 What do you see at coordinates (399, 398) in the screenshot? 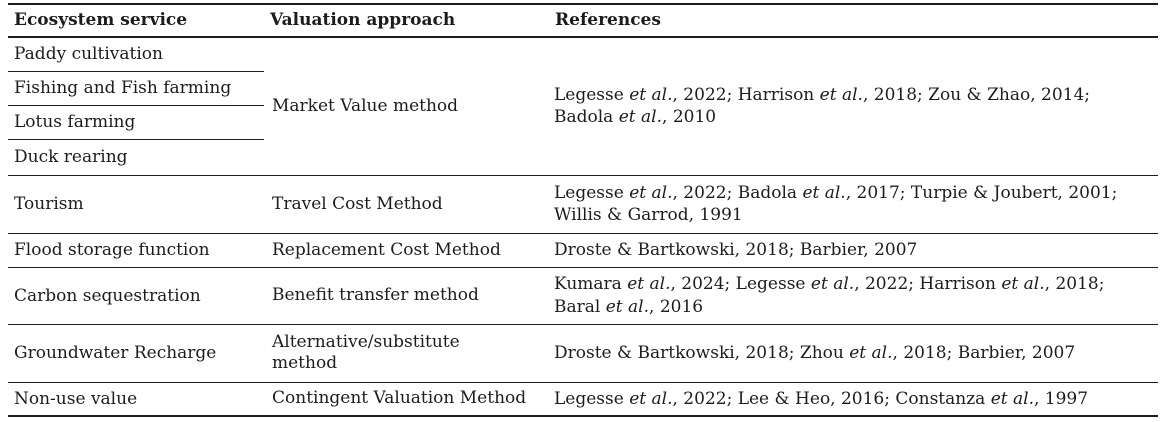
I see `valuation-approach-cell: Contingent Valuation Method` at bounding box center [399, 398].